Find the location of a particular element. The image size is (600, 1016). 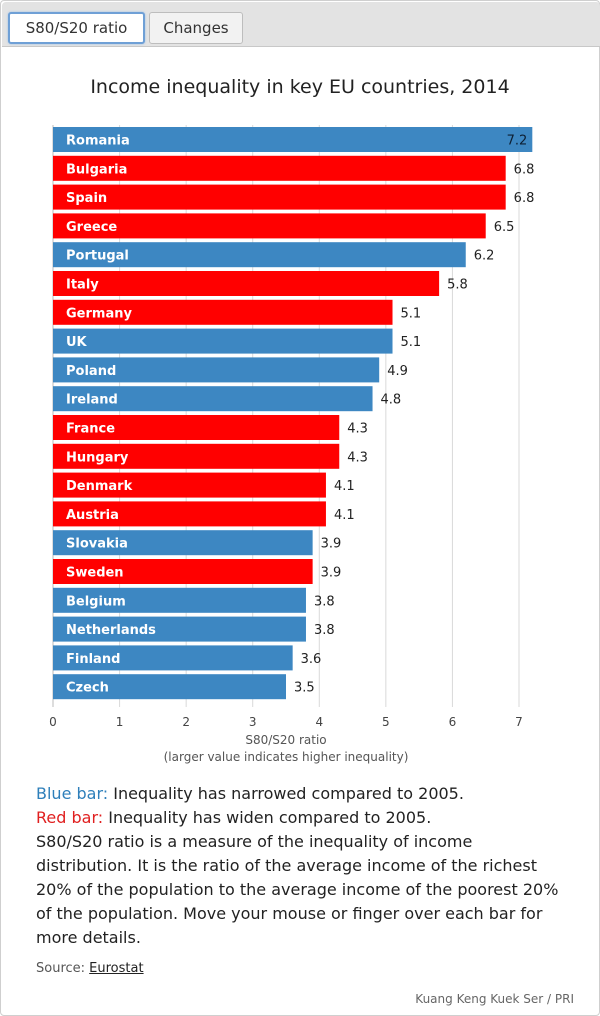

bar-value-label: 6.8 is located at coordinates (524, 198).